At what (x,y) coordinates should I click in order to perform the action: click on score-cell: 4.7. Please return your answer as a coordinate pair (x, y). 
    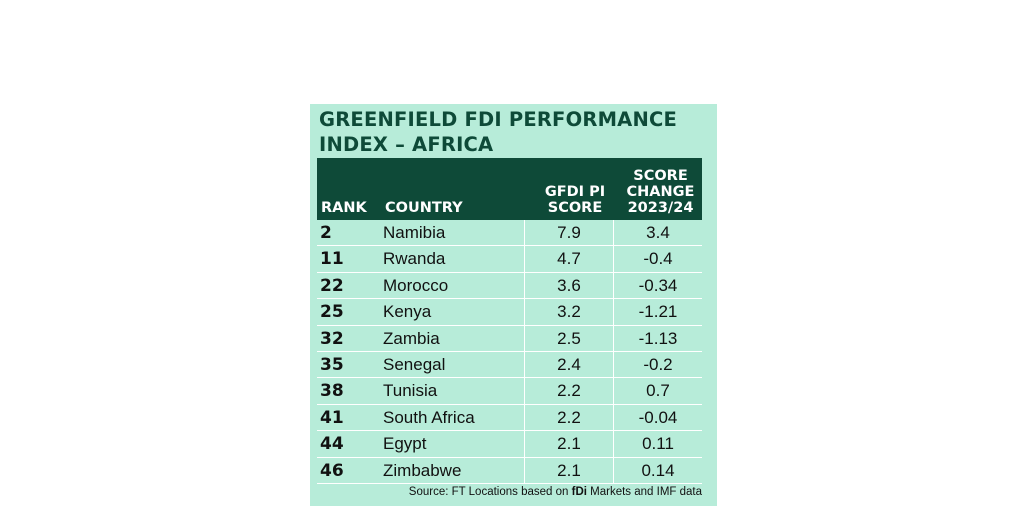
    Looking at the image, I should click on (569, 259).